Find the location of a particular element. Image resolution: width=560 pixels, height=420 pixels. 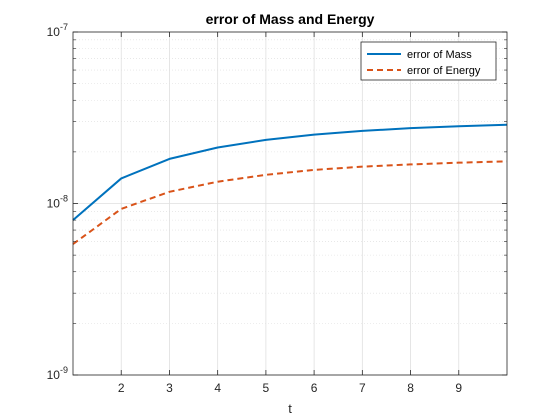

y-tick-label: 10⁻⁸ is located at coordinates (57, 202).